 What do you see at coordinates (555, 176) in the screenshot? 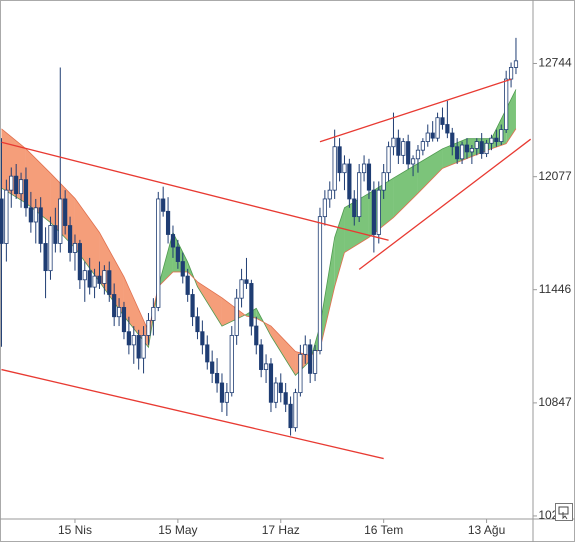
I see `y-tick-label: 12077` at bounding box center [555, 176].